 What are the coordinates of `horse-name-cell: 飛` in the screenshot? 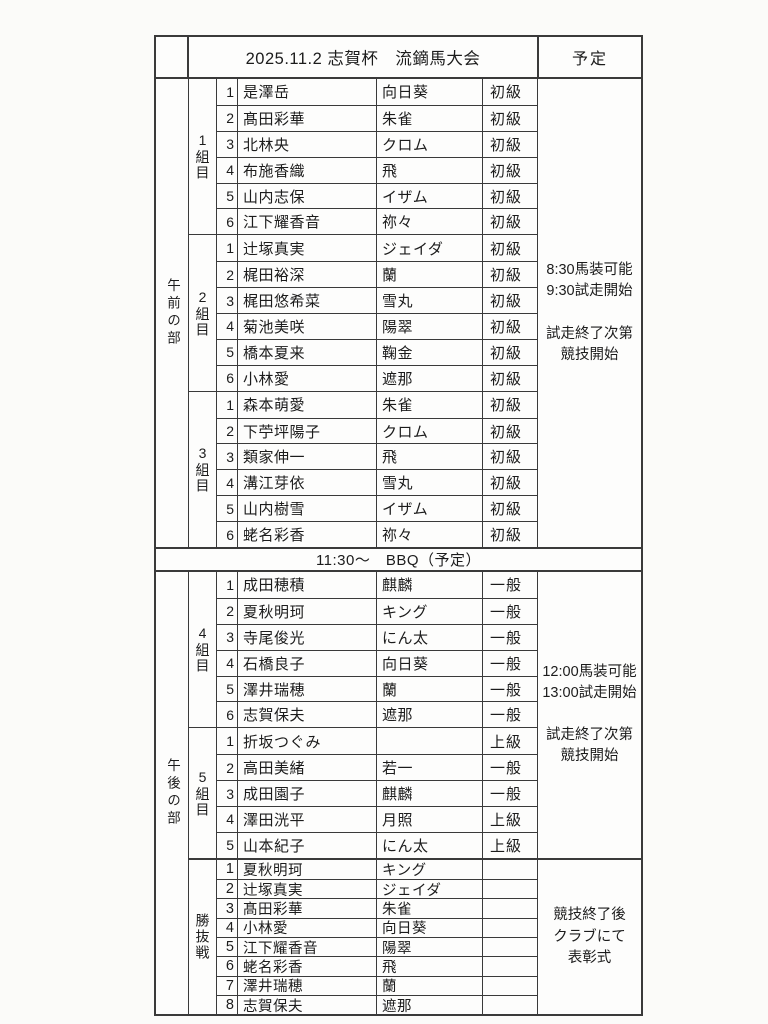 It's located at (430, 966).